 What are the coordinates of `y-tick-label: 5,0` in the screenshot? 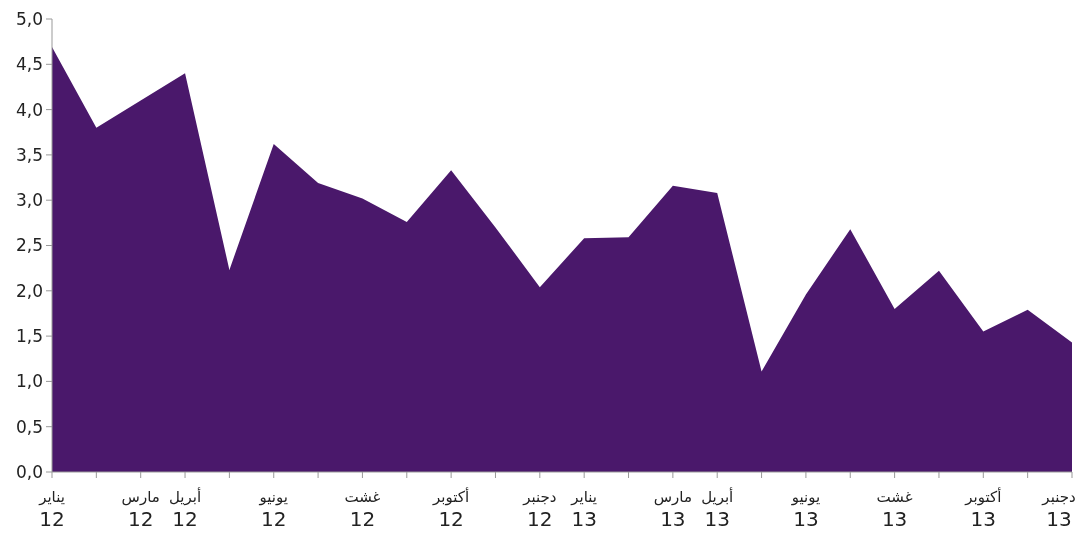 It's located at (29, 18).